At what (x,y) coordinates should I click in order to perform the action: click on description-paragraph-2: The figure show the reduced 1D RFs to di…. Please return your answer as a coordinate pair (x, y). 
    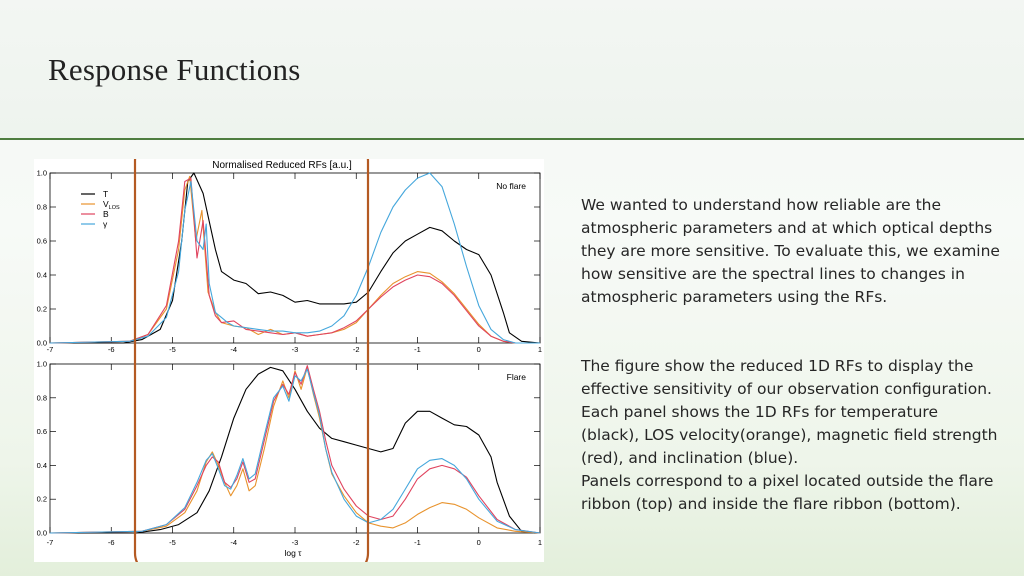
    Looking at the image, I should click on (791, 435).